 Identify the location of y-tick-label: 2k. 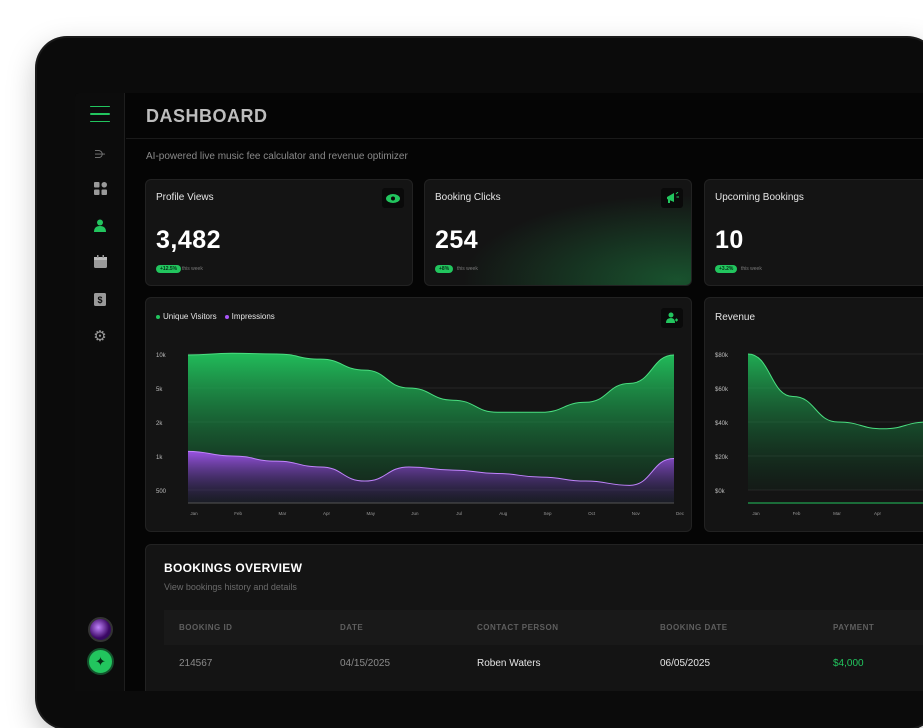
(159, 424).